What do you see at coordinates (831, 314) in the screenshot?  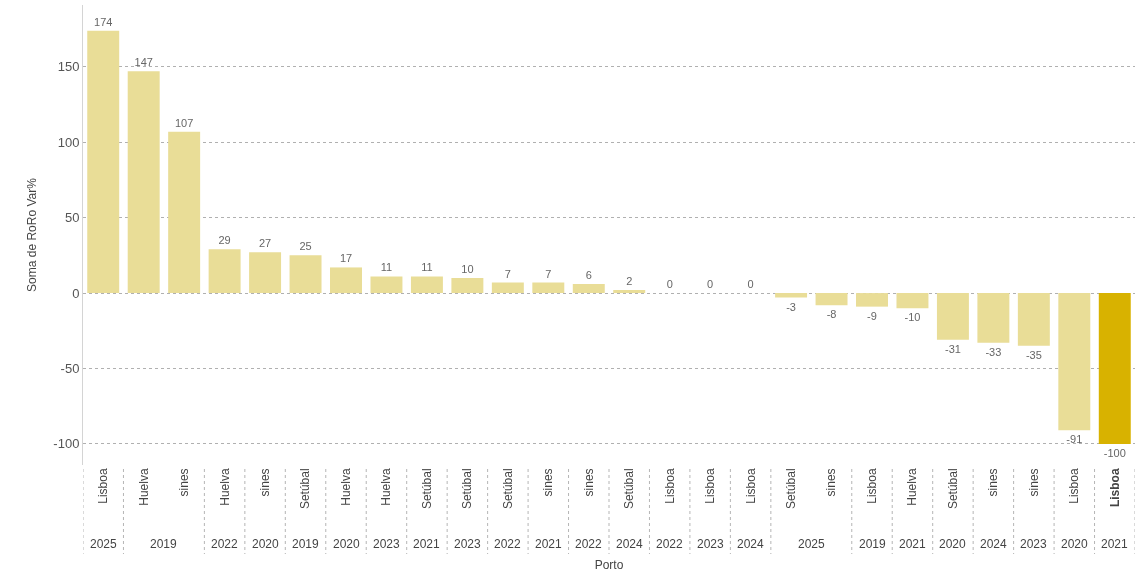 I see `data-label: -8` at bounding box center [831, 314].